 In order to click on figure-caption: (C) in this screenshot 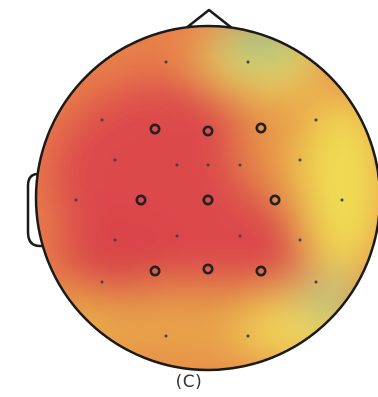, I will do `click(189, 382)`.